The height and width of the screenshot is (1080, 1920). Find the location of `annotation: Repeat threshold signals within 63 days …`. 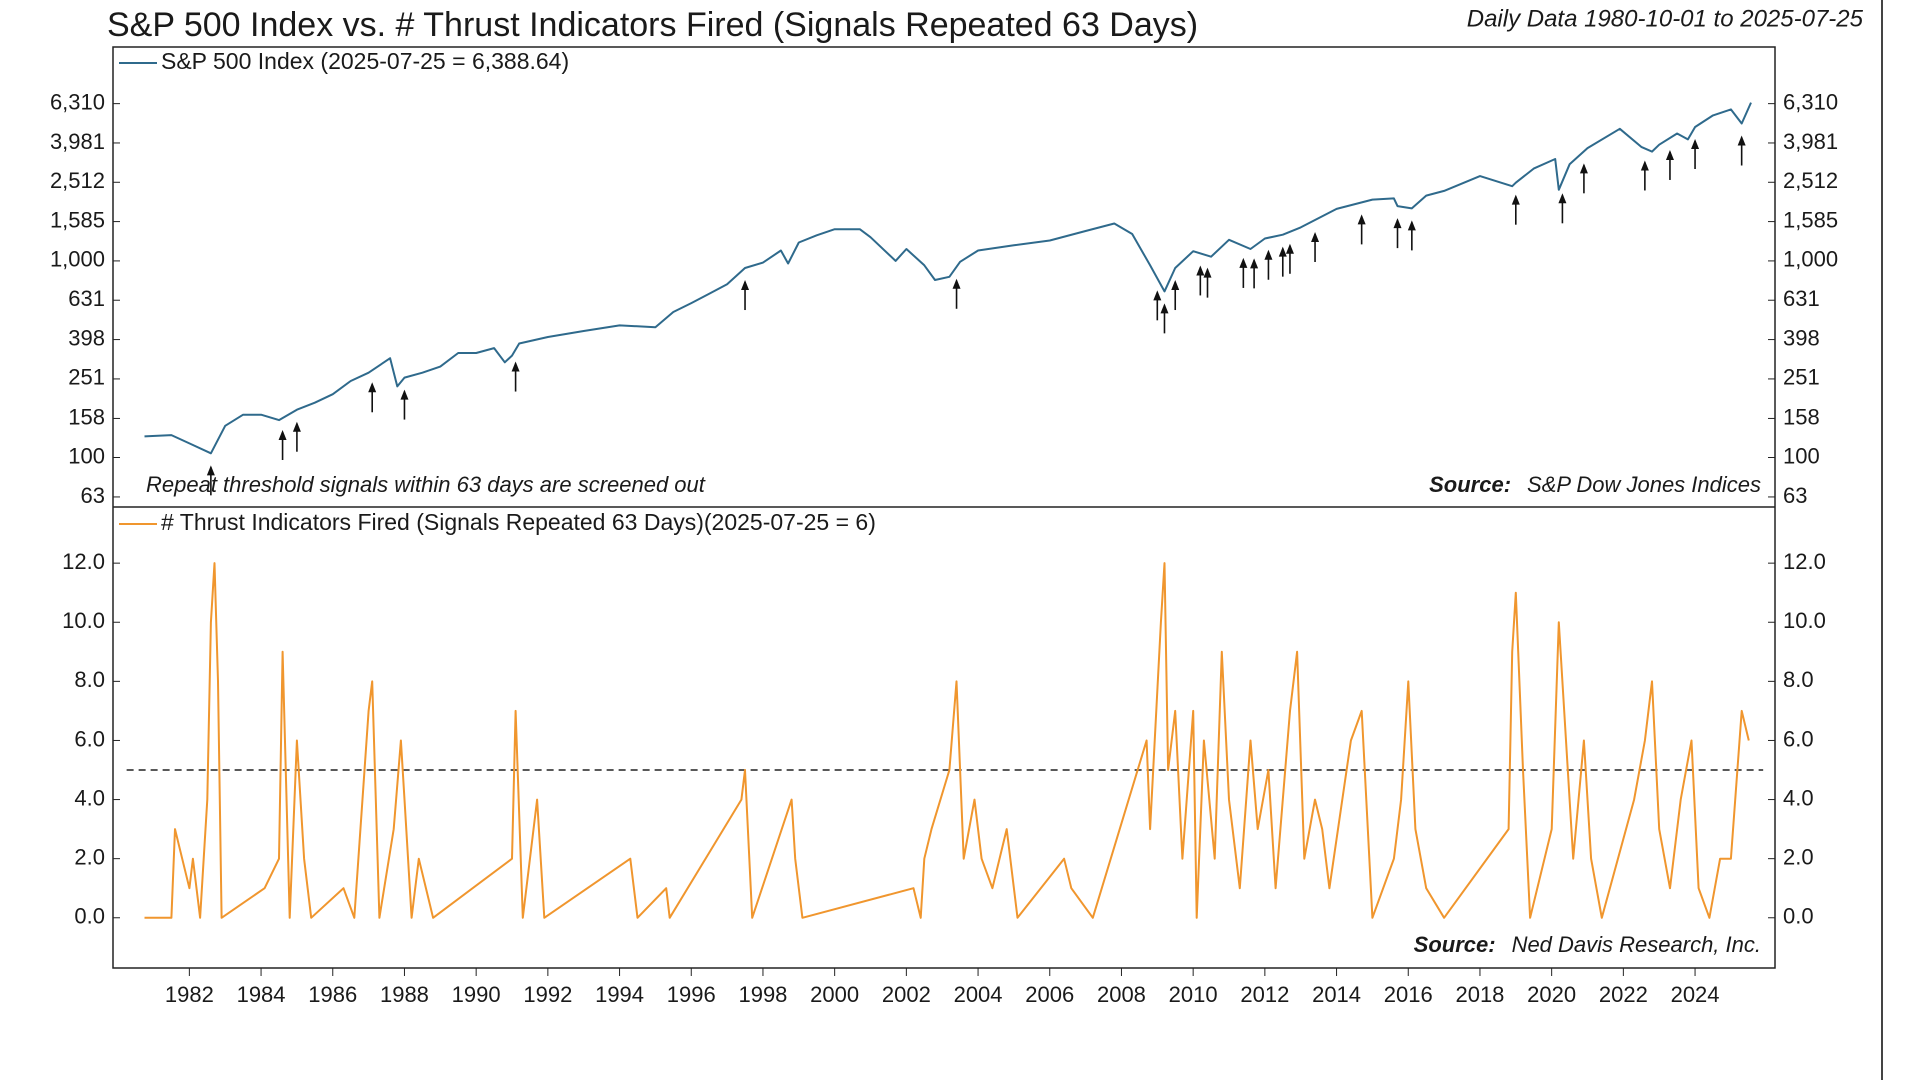

annotation: Repeat threshold signals within 63 days … is located at coordinates (426, 484).